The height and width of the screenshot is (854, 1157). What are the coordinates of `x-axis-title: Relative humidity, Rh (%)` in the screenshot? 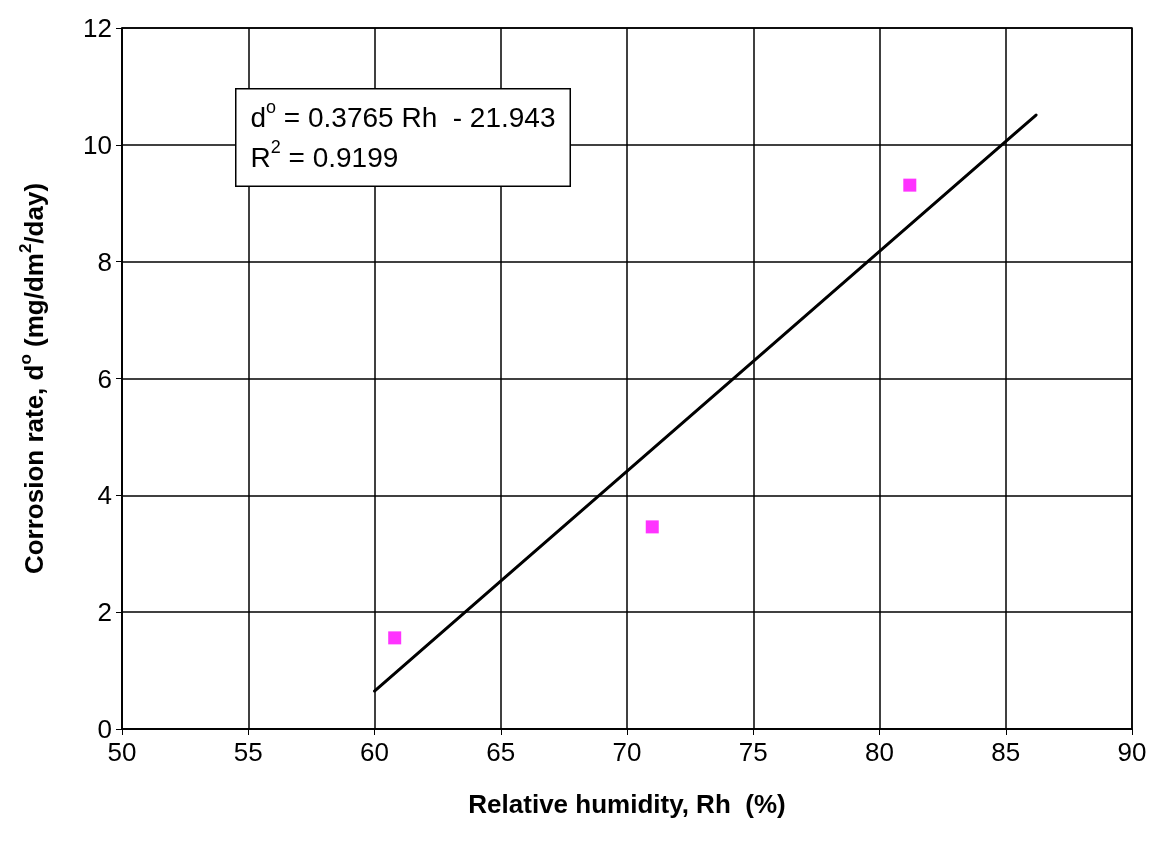 It's located at (627, 804).